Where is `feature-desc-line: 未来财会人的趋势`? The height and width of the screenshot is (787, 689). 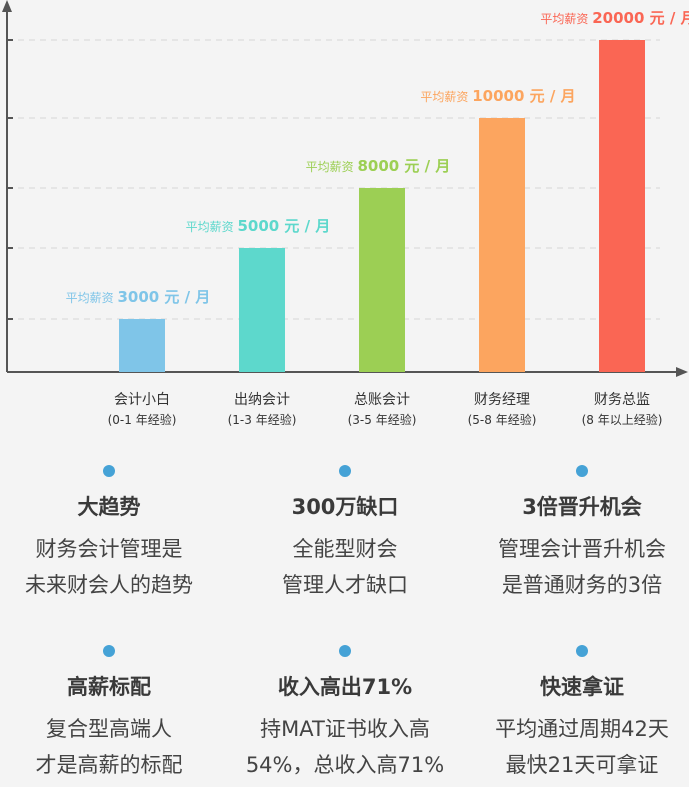 feature-desc-line: 未来财会人的趋势 is located at coordinates (109, 585).